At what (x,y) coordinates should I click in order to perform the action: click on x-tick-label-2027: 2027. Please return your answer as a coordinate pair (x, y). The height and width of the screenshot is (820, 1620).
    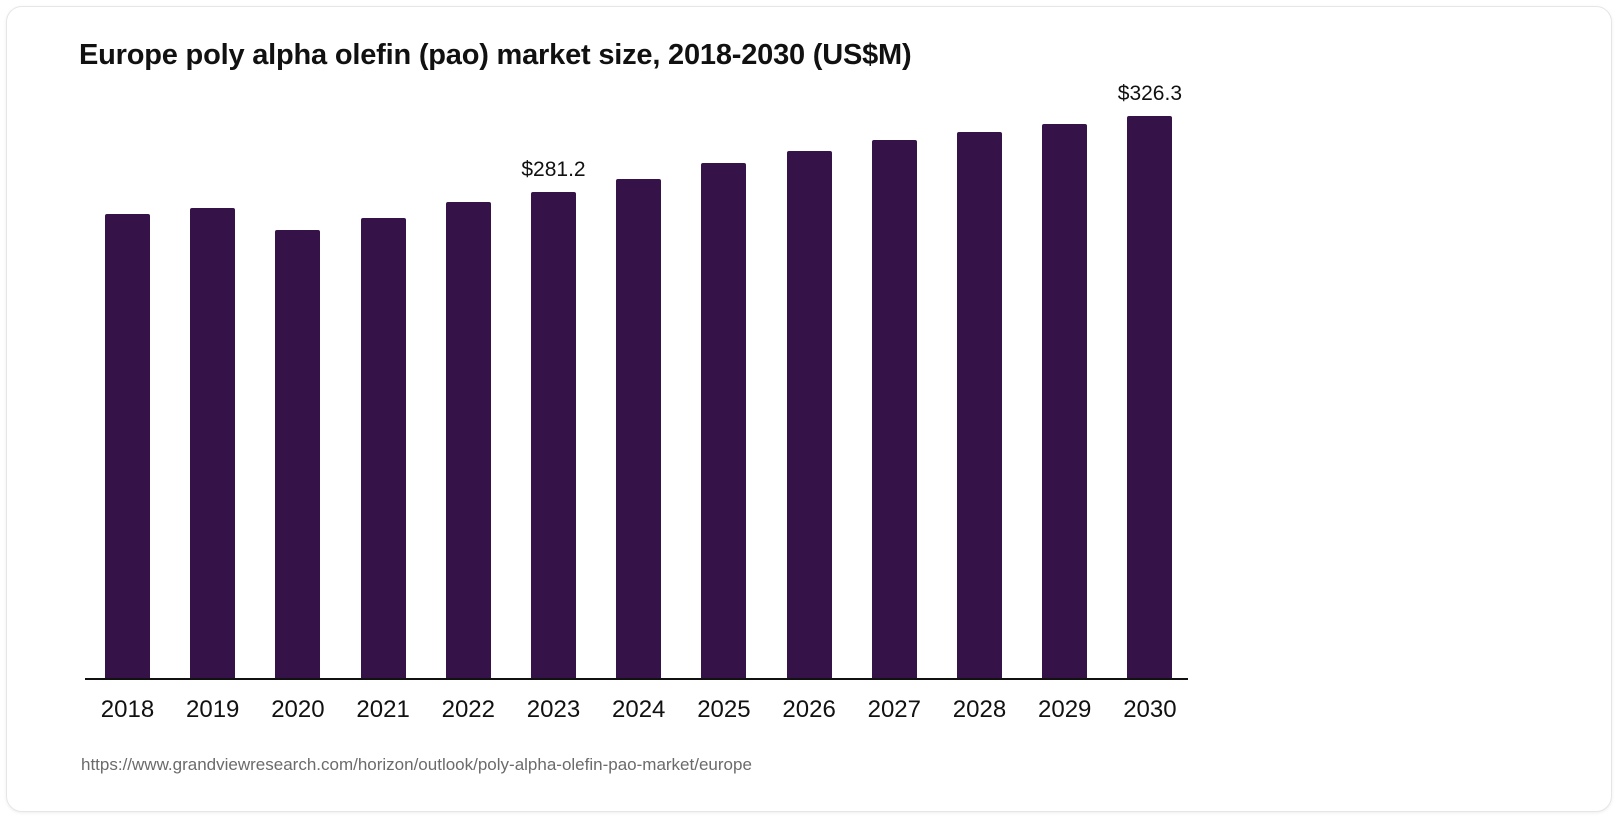
    Looking at the image, I should click on (894, 709).